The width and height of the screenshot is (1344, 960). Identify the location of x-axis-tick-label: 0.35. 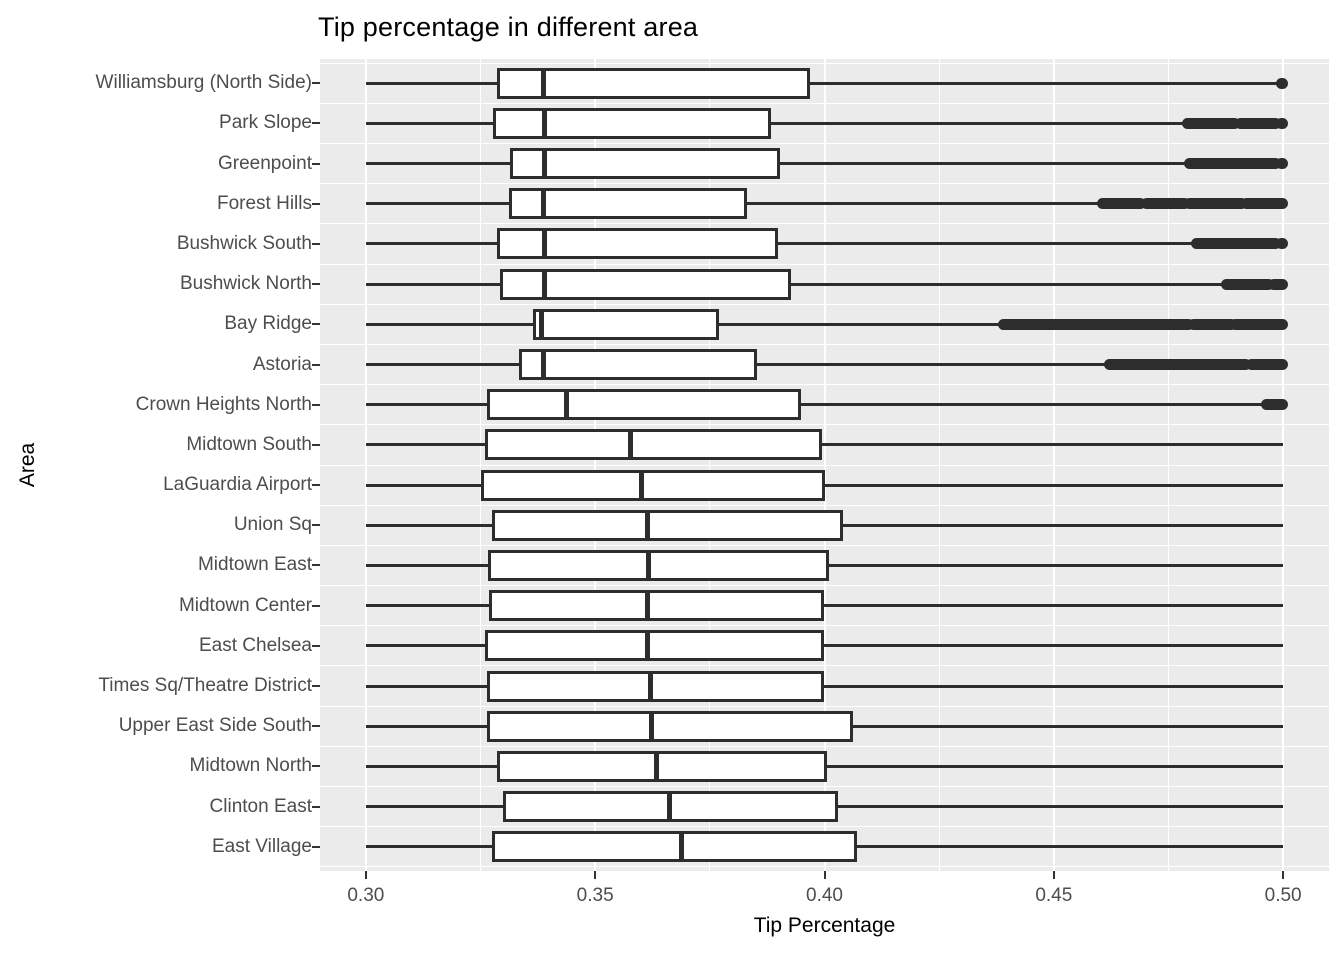
(595, 895).